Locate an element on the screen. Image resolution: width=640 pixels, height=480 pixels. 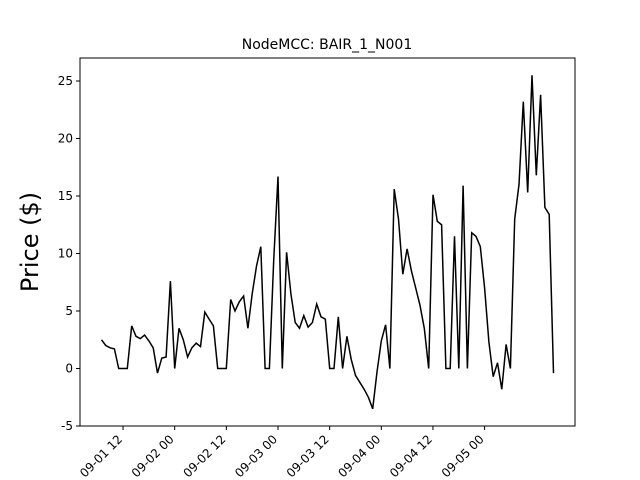
x-tick-label: 09-02 12 is located at coordinates (204, 456).